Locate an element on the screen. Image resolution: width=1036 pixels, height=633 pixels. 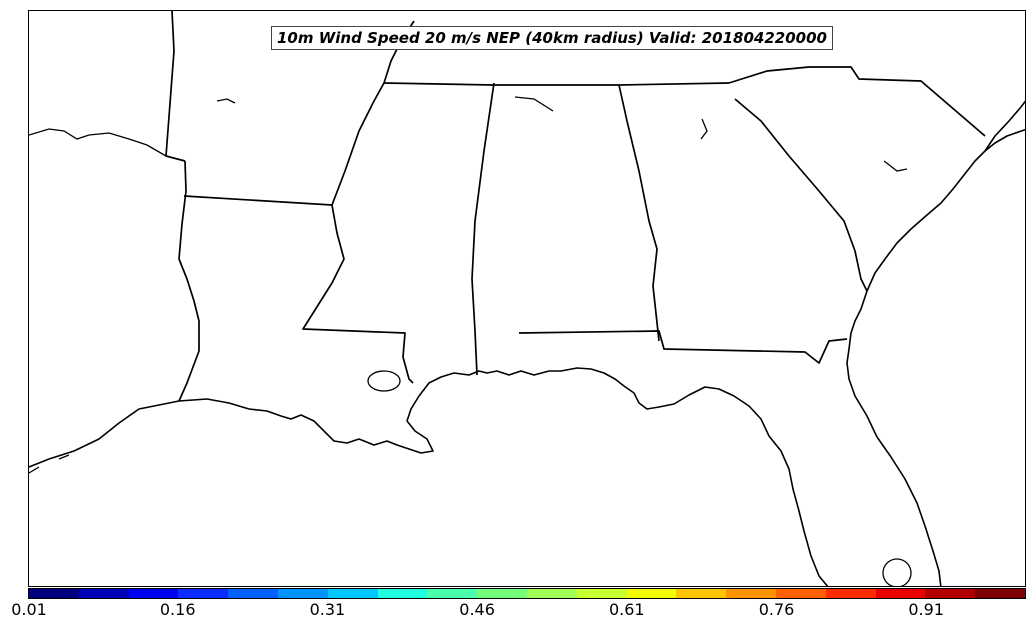
state-line-ar-la is located at coordinates (258, 200).